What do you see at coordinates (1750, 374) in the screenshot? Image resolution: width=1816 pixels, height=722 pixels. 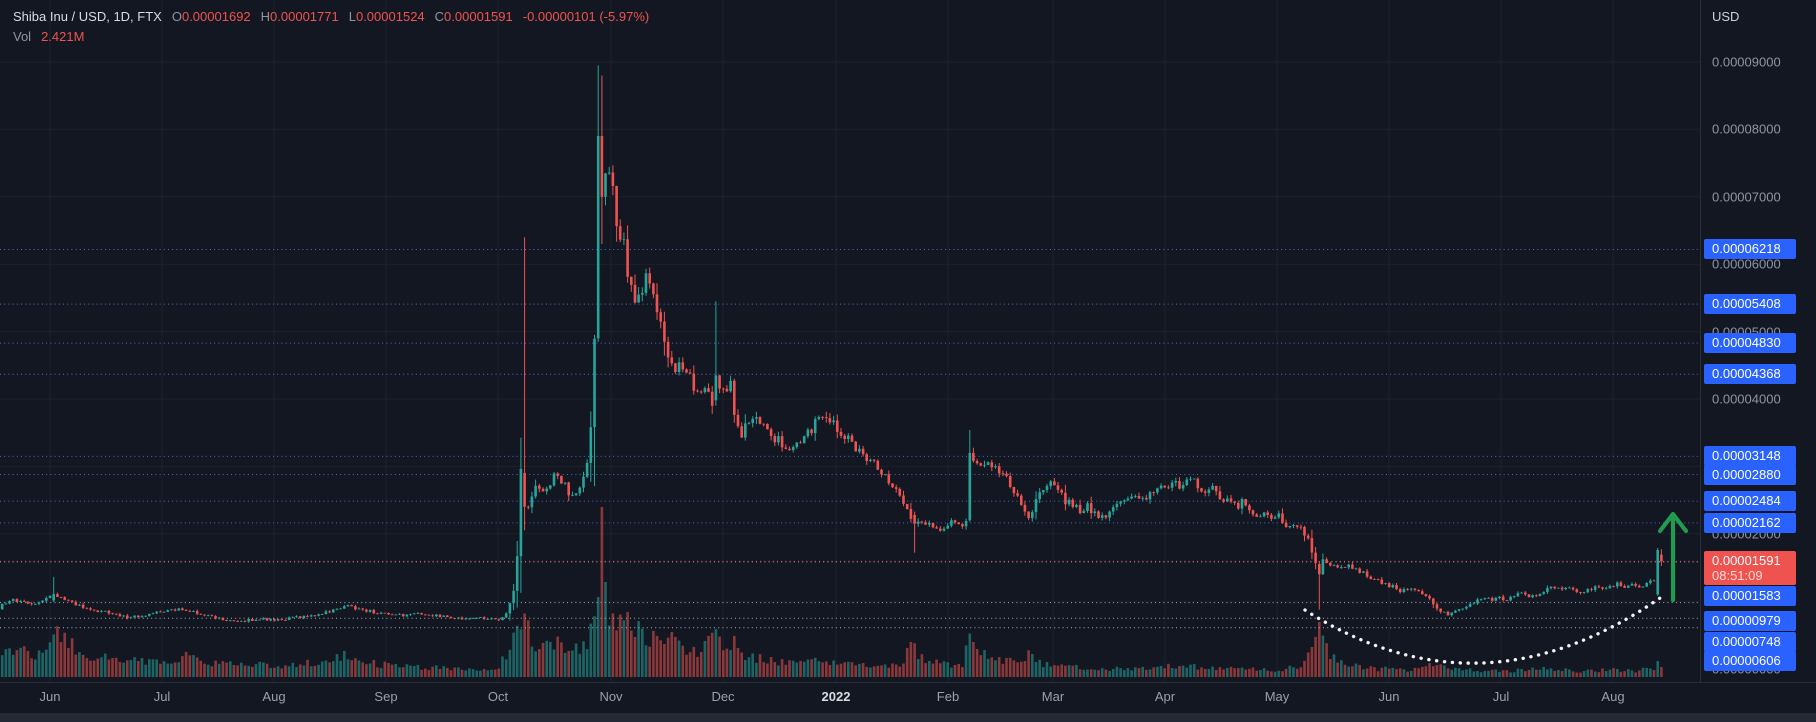 I see `alert-price-label: 0.00004368` at bounding box center [1750, 374].